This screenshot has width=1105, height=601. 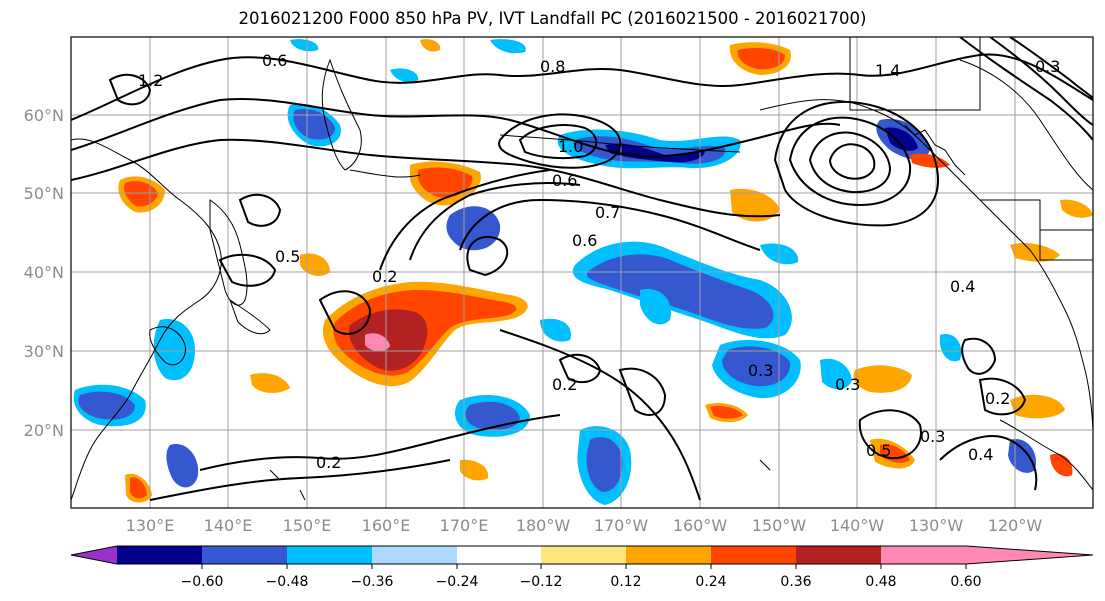 What do you see at coordinates (150, 80) in the screenshot?
I see `contour-label: 1.2` at bounding box center [150, 80].